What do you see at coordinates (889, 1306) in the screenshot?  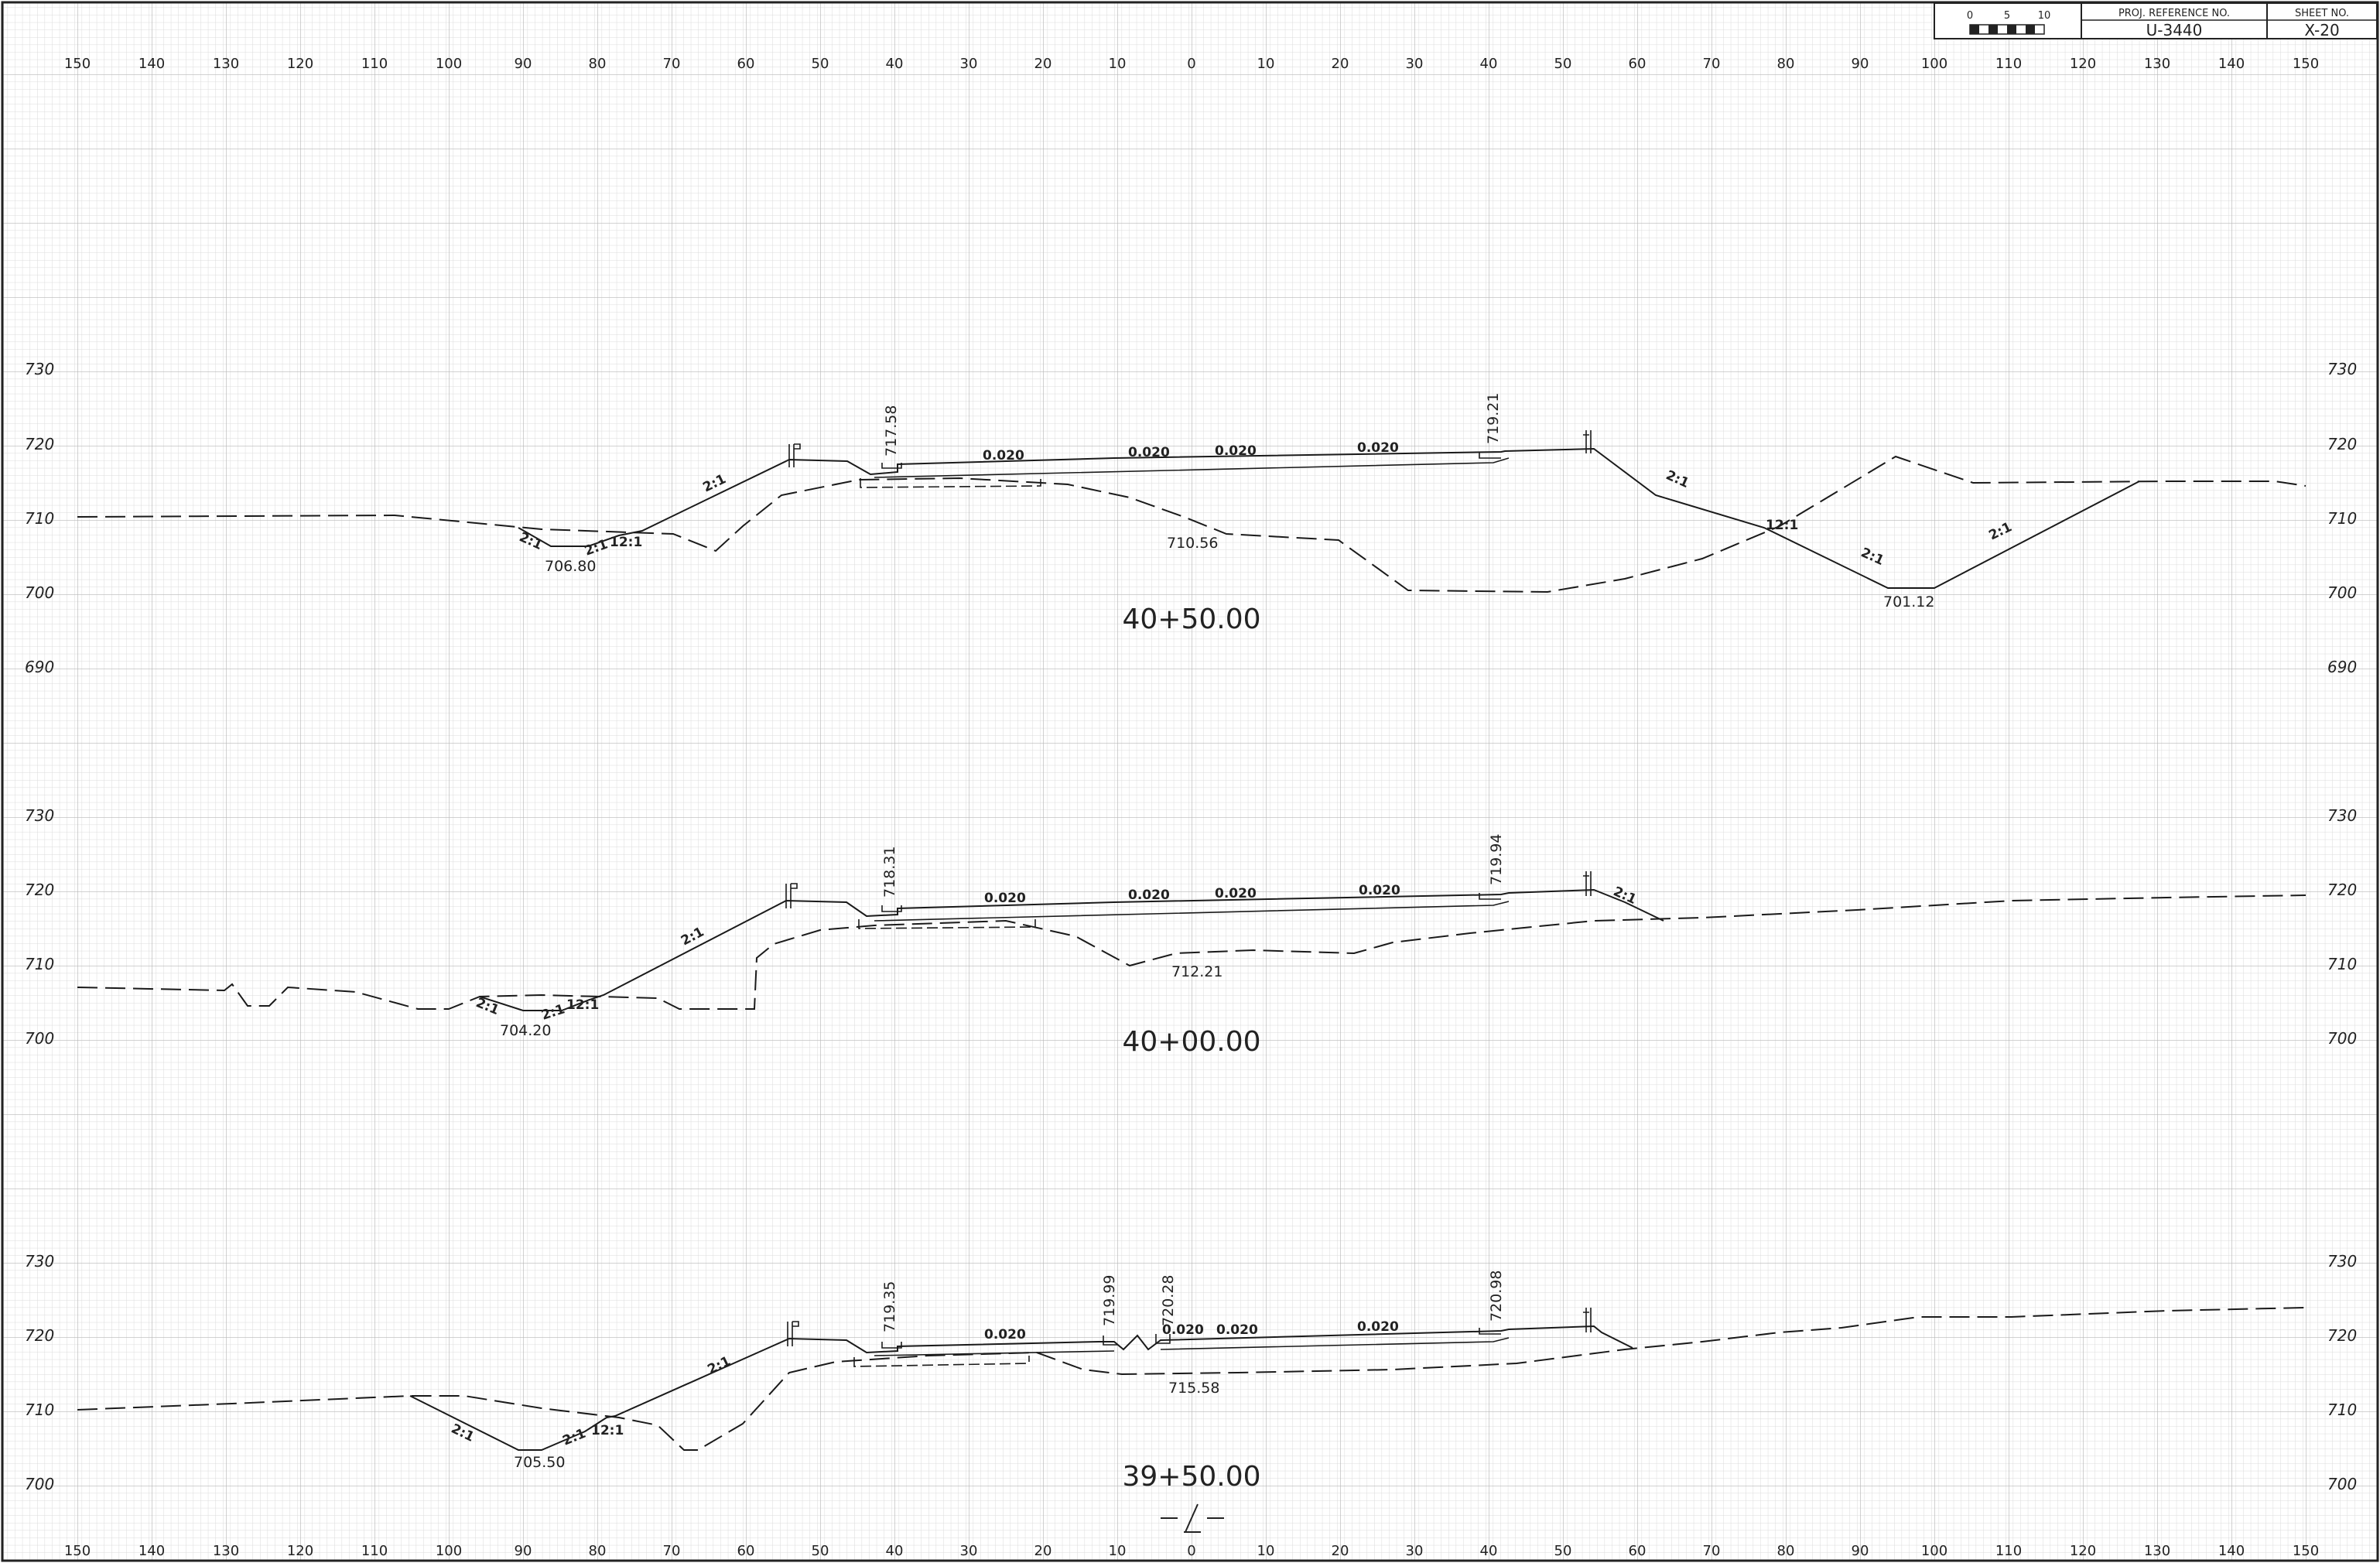 I see `left-edge-elev: 719.35` at bounding box center [889, 1306].